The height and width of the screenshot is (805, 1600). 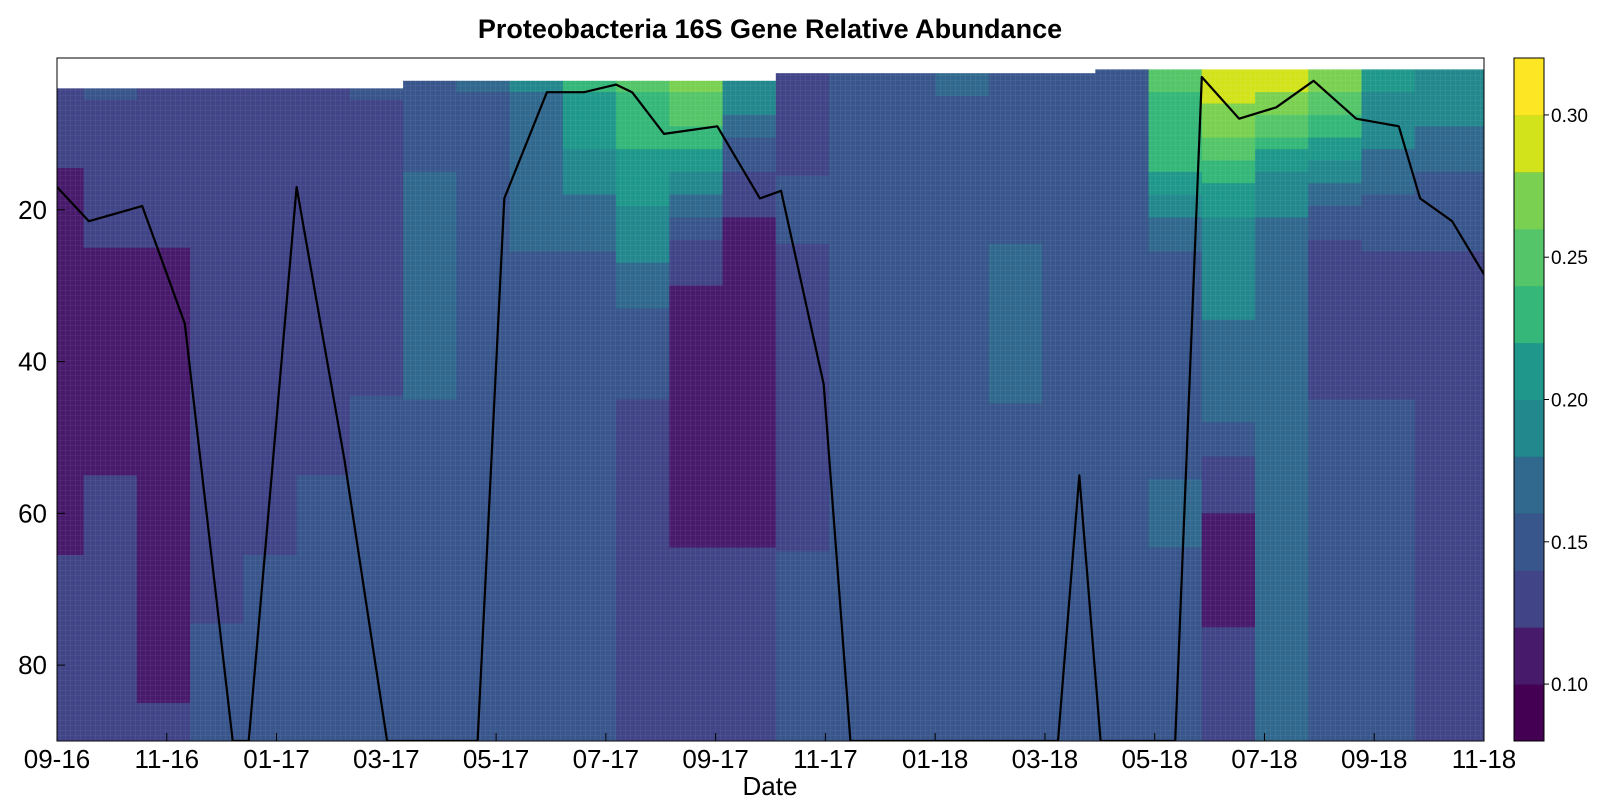 What do you see at coordinates (1264, 759) in the screenshot?
I see `x-tick-label: 07-18` at bounding box center [1264, 759].